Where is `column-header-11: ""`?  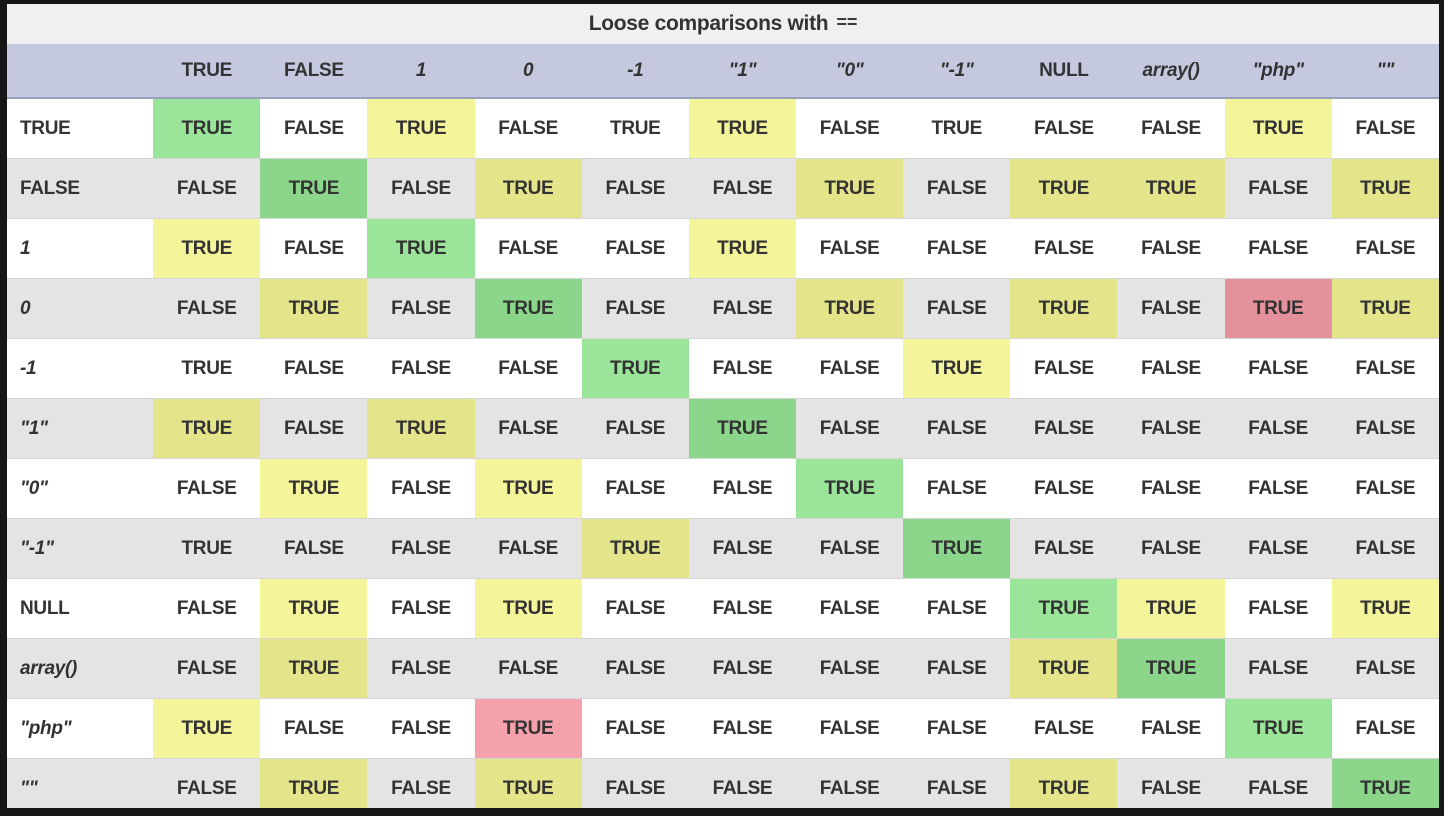 column-header-11: "" is located at coordinates (1385, 71).